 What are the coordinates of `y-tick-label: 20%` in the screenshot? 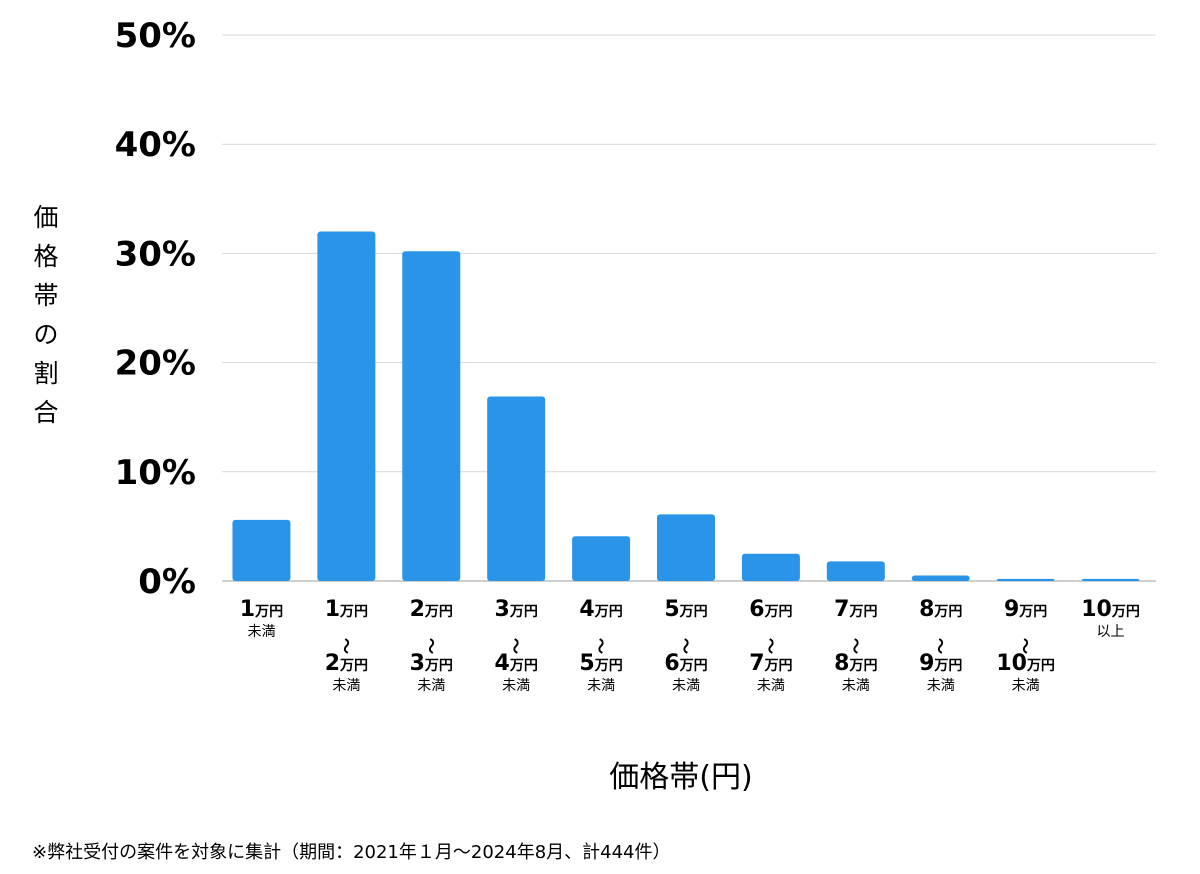 It's located at (155, 364).